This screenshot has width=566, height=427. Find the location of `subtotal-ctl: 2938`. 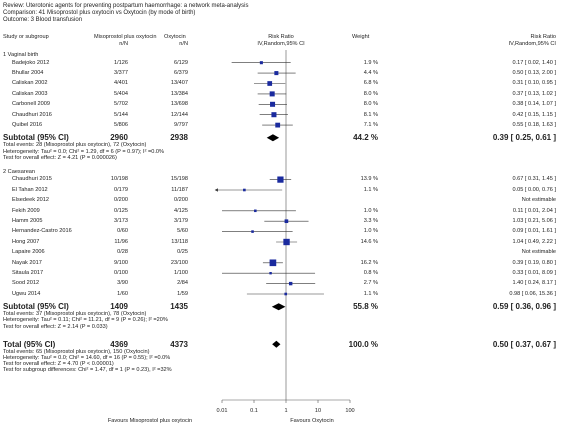

subtotal-ctl: 2938 is located at coordinates (179, 138).